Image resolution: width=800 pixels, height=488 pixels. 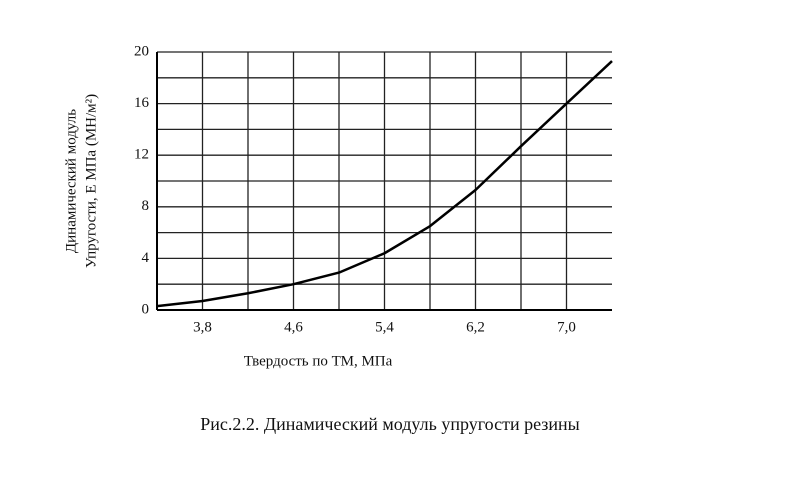 What do you see at coordinates (384, 327) in the screenshot?
I see `x-tick-label: 5,4` at bounding box center [384, 327].